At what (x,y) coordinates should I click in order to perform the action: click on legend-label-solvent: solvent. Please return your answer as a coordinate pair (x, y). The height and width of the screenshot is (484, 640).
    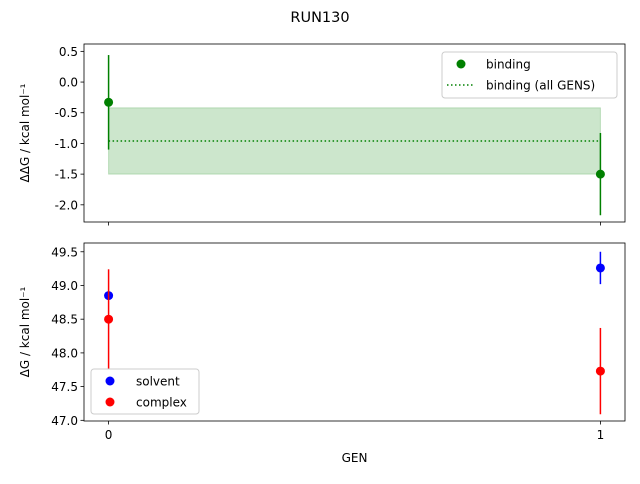
    Looking at the image, I should click on (158, 382).